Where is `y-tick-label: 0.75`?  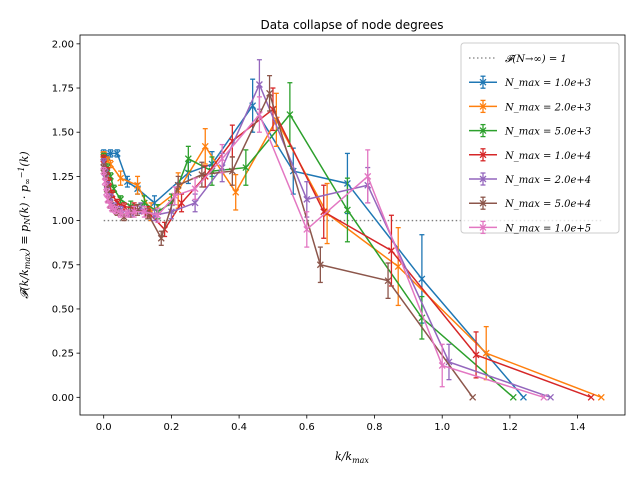
y-tick-label: 0.75 is located at coordinates (63, 265).